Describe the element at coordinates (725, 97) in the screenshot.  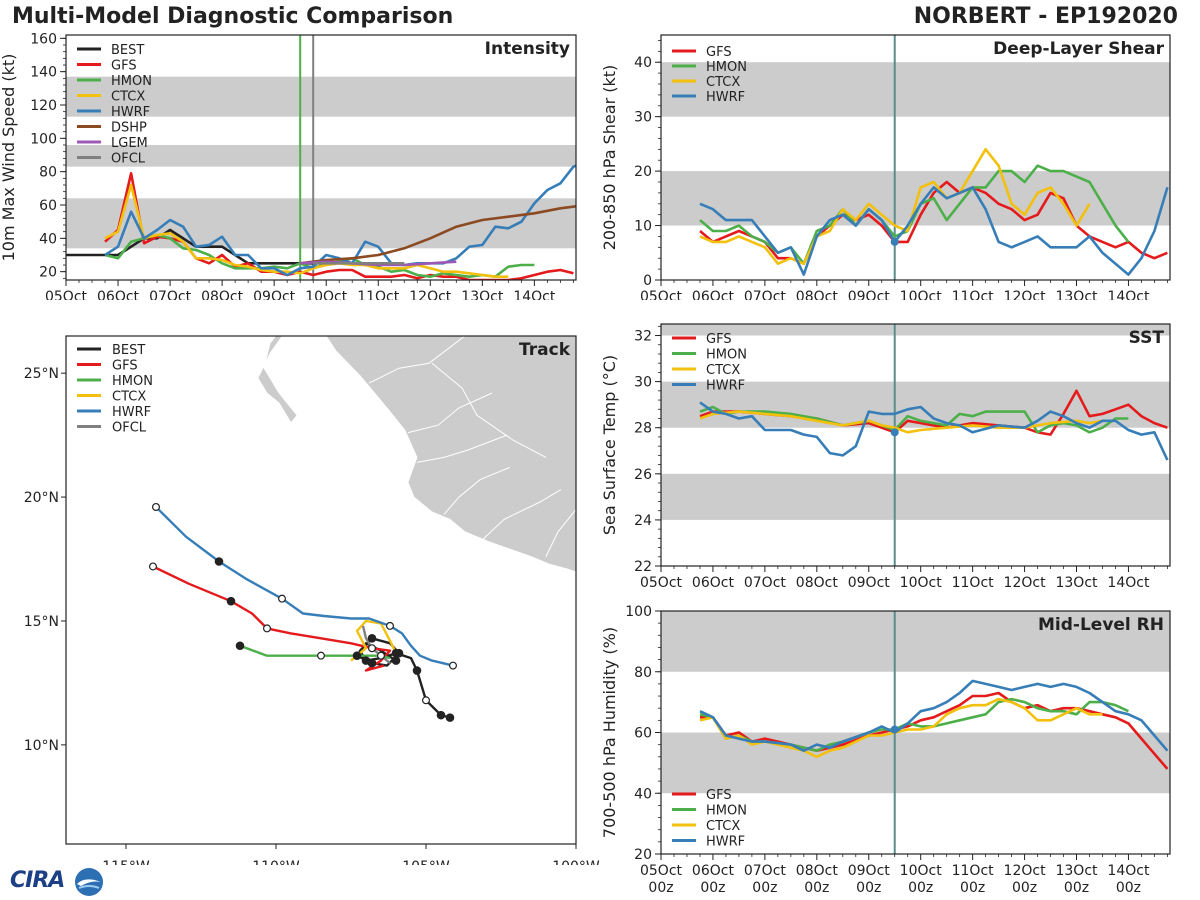
I see `shear-legend-label-hwrf: HWRF` at that location.